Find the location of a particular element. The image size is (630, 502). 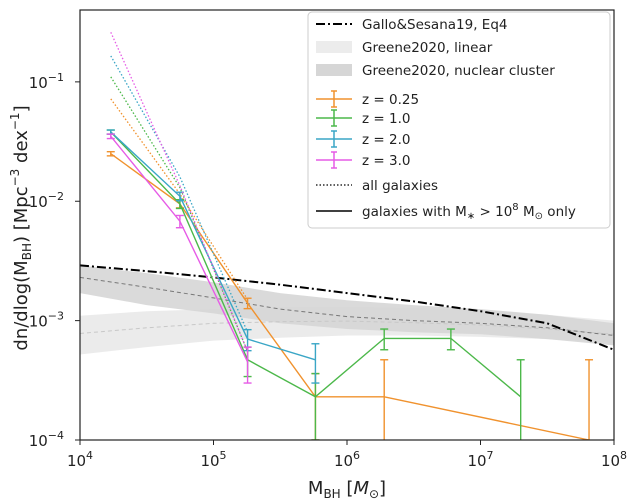

legend-label-massive-galaxies: galaxies with M∗ > 108 M⊙ only is located at coordinates (469, 212).